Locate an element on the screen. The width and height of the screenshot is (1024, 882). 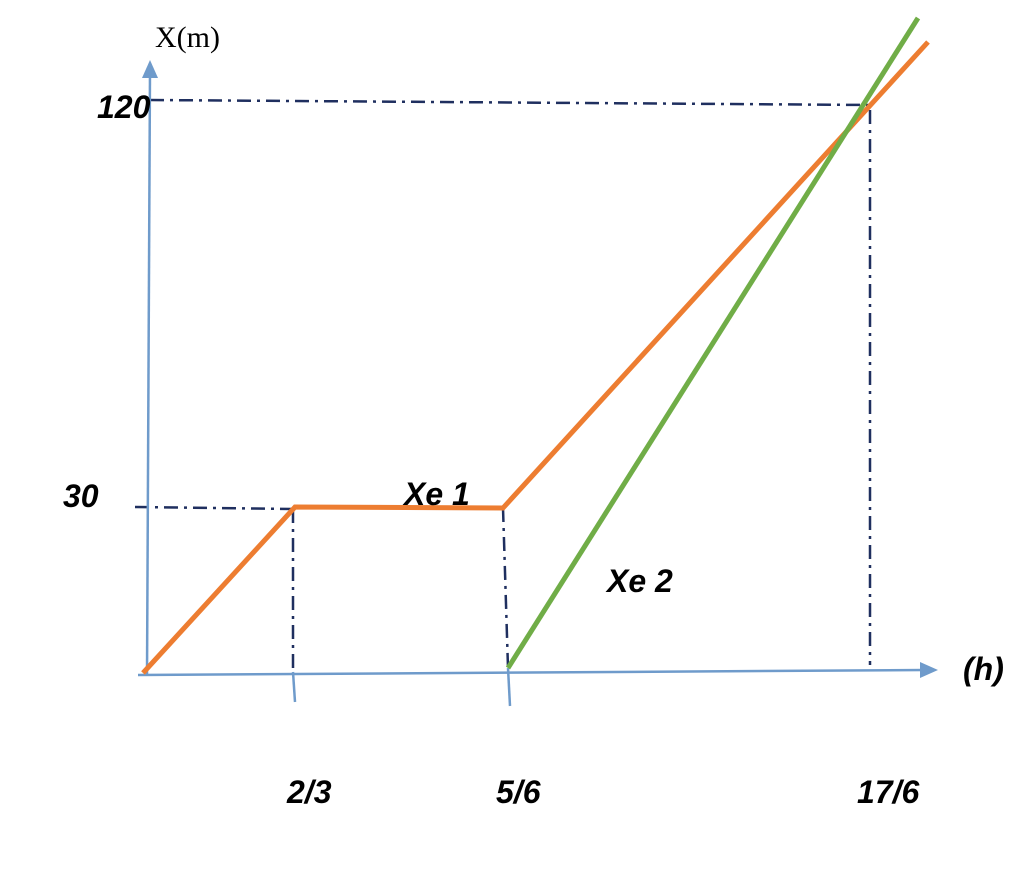
y-axis-label: X(m) is located at coordinates (187, 37).